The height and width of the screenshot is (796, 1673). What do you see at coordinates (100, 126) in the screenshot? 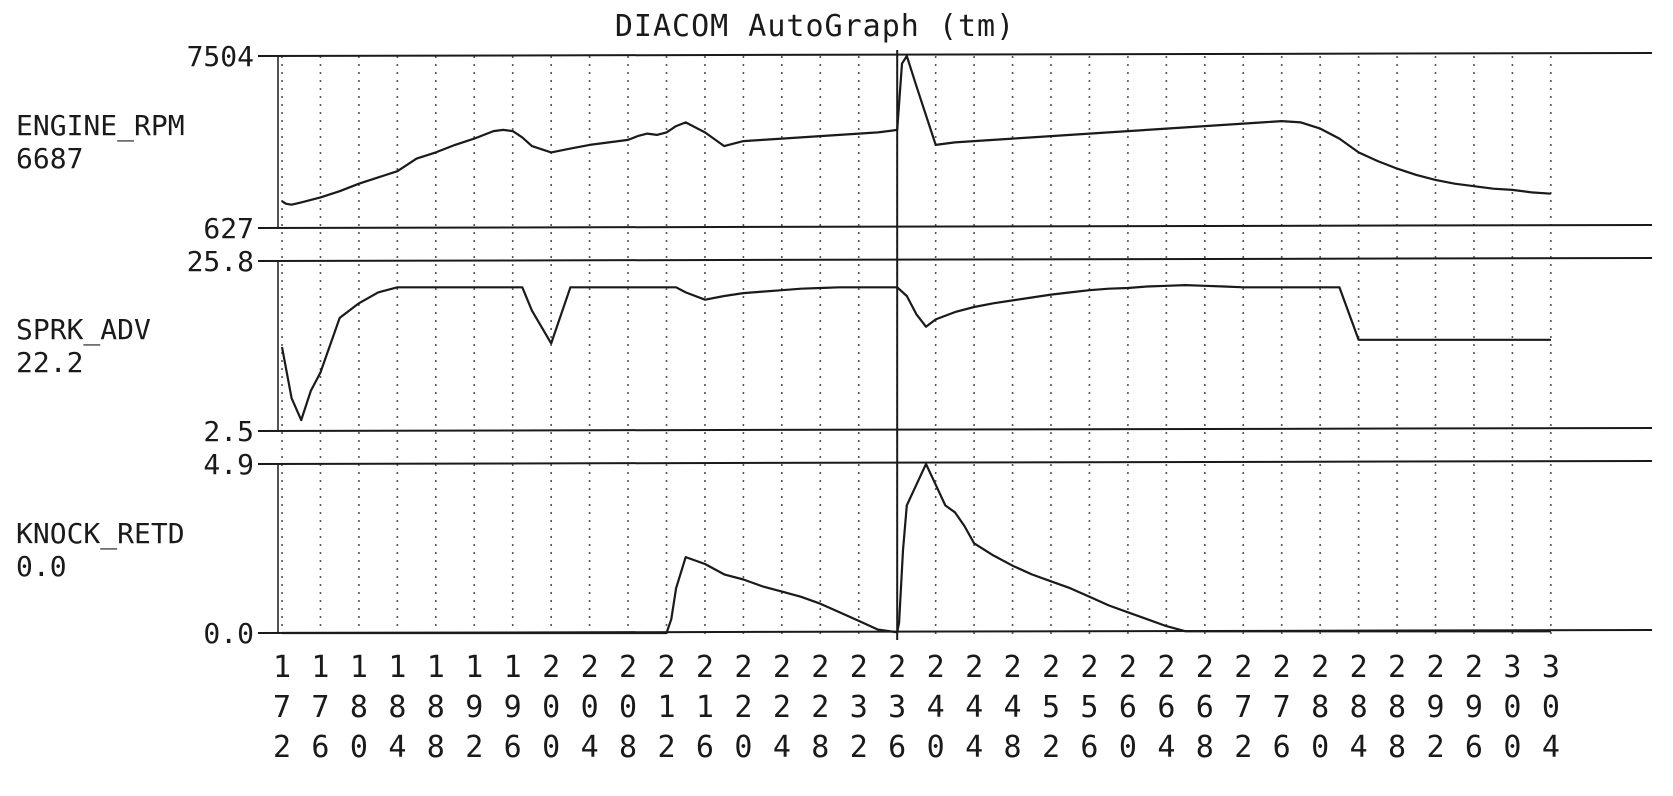
I see `series-name: ENGINE_RPM` at bounding box center [100, 126].